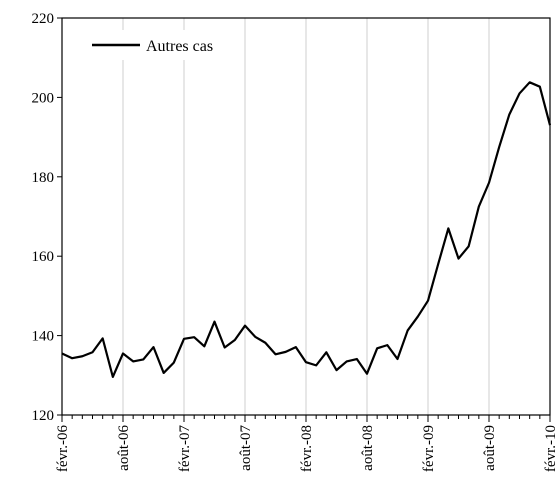 The image size is (560, 498). Describe the element at coordinates (43, 178) in the screenshot. I see `y-tick-label: 180` at that location.